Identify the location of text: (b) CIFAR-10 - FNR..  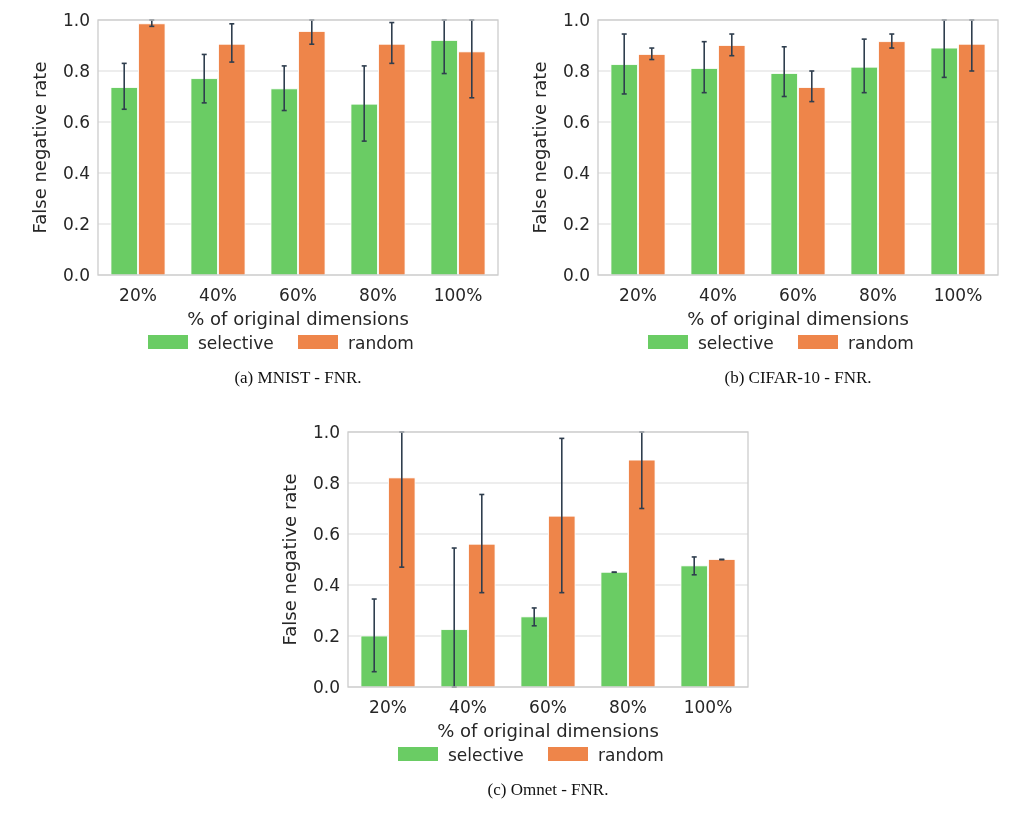
(798, 377).